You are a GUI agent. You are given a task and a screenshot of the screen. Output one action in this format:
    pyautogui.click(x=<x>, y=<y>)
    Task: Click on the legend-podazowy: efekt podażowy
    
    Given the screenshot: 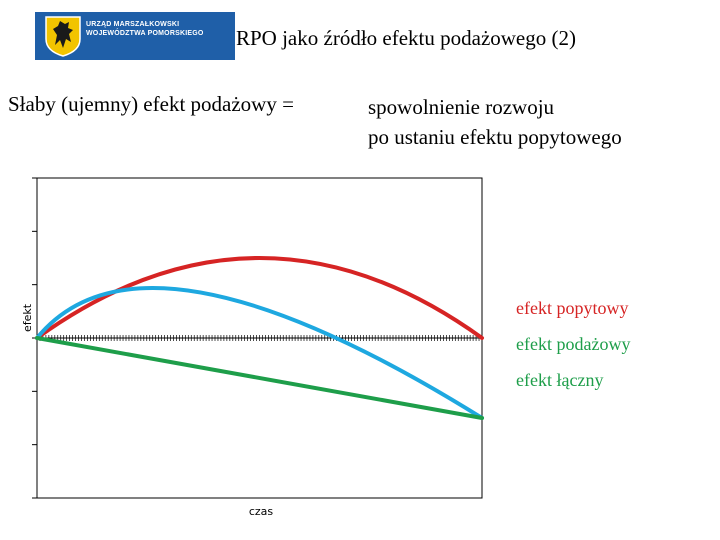 What is the action you would take?
    pyautogui.click(x=573, y=344)
    